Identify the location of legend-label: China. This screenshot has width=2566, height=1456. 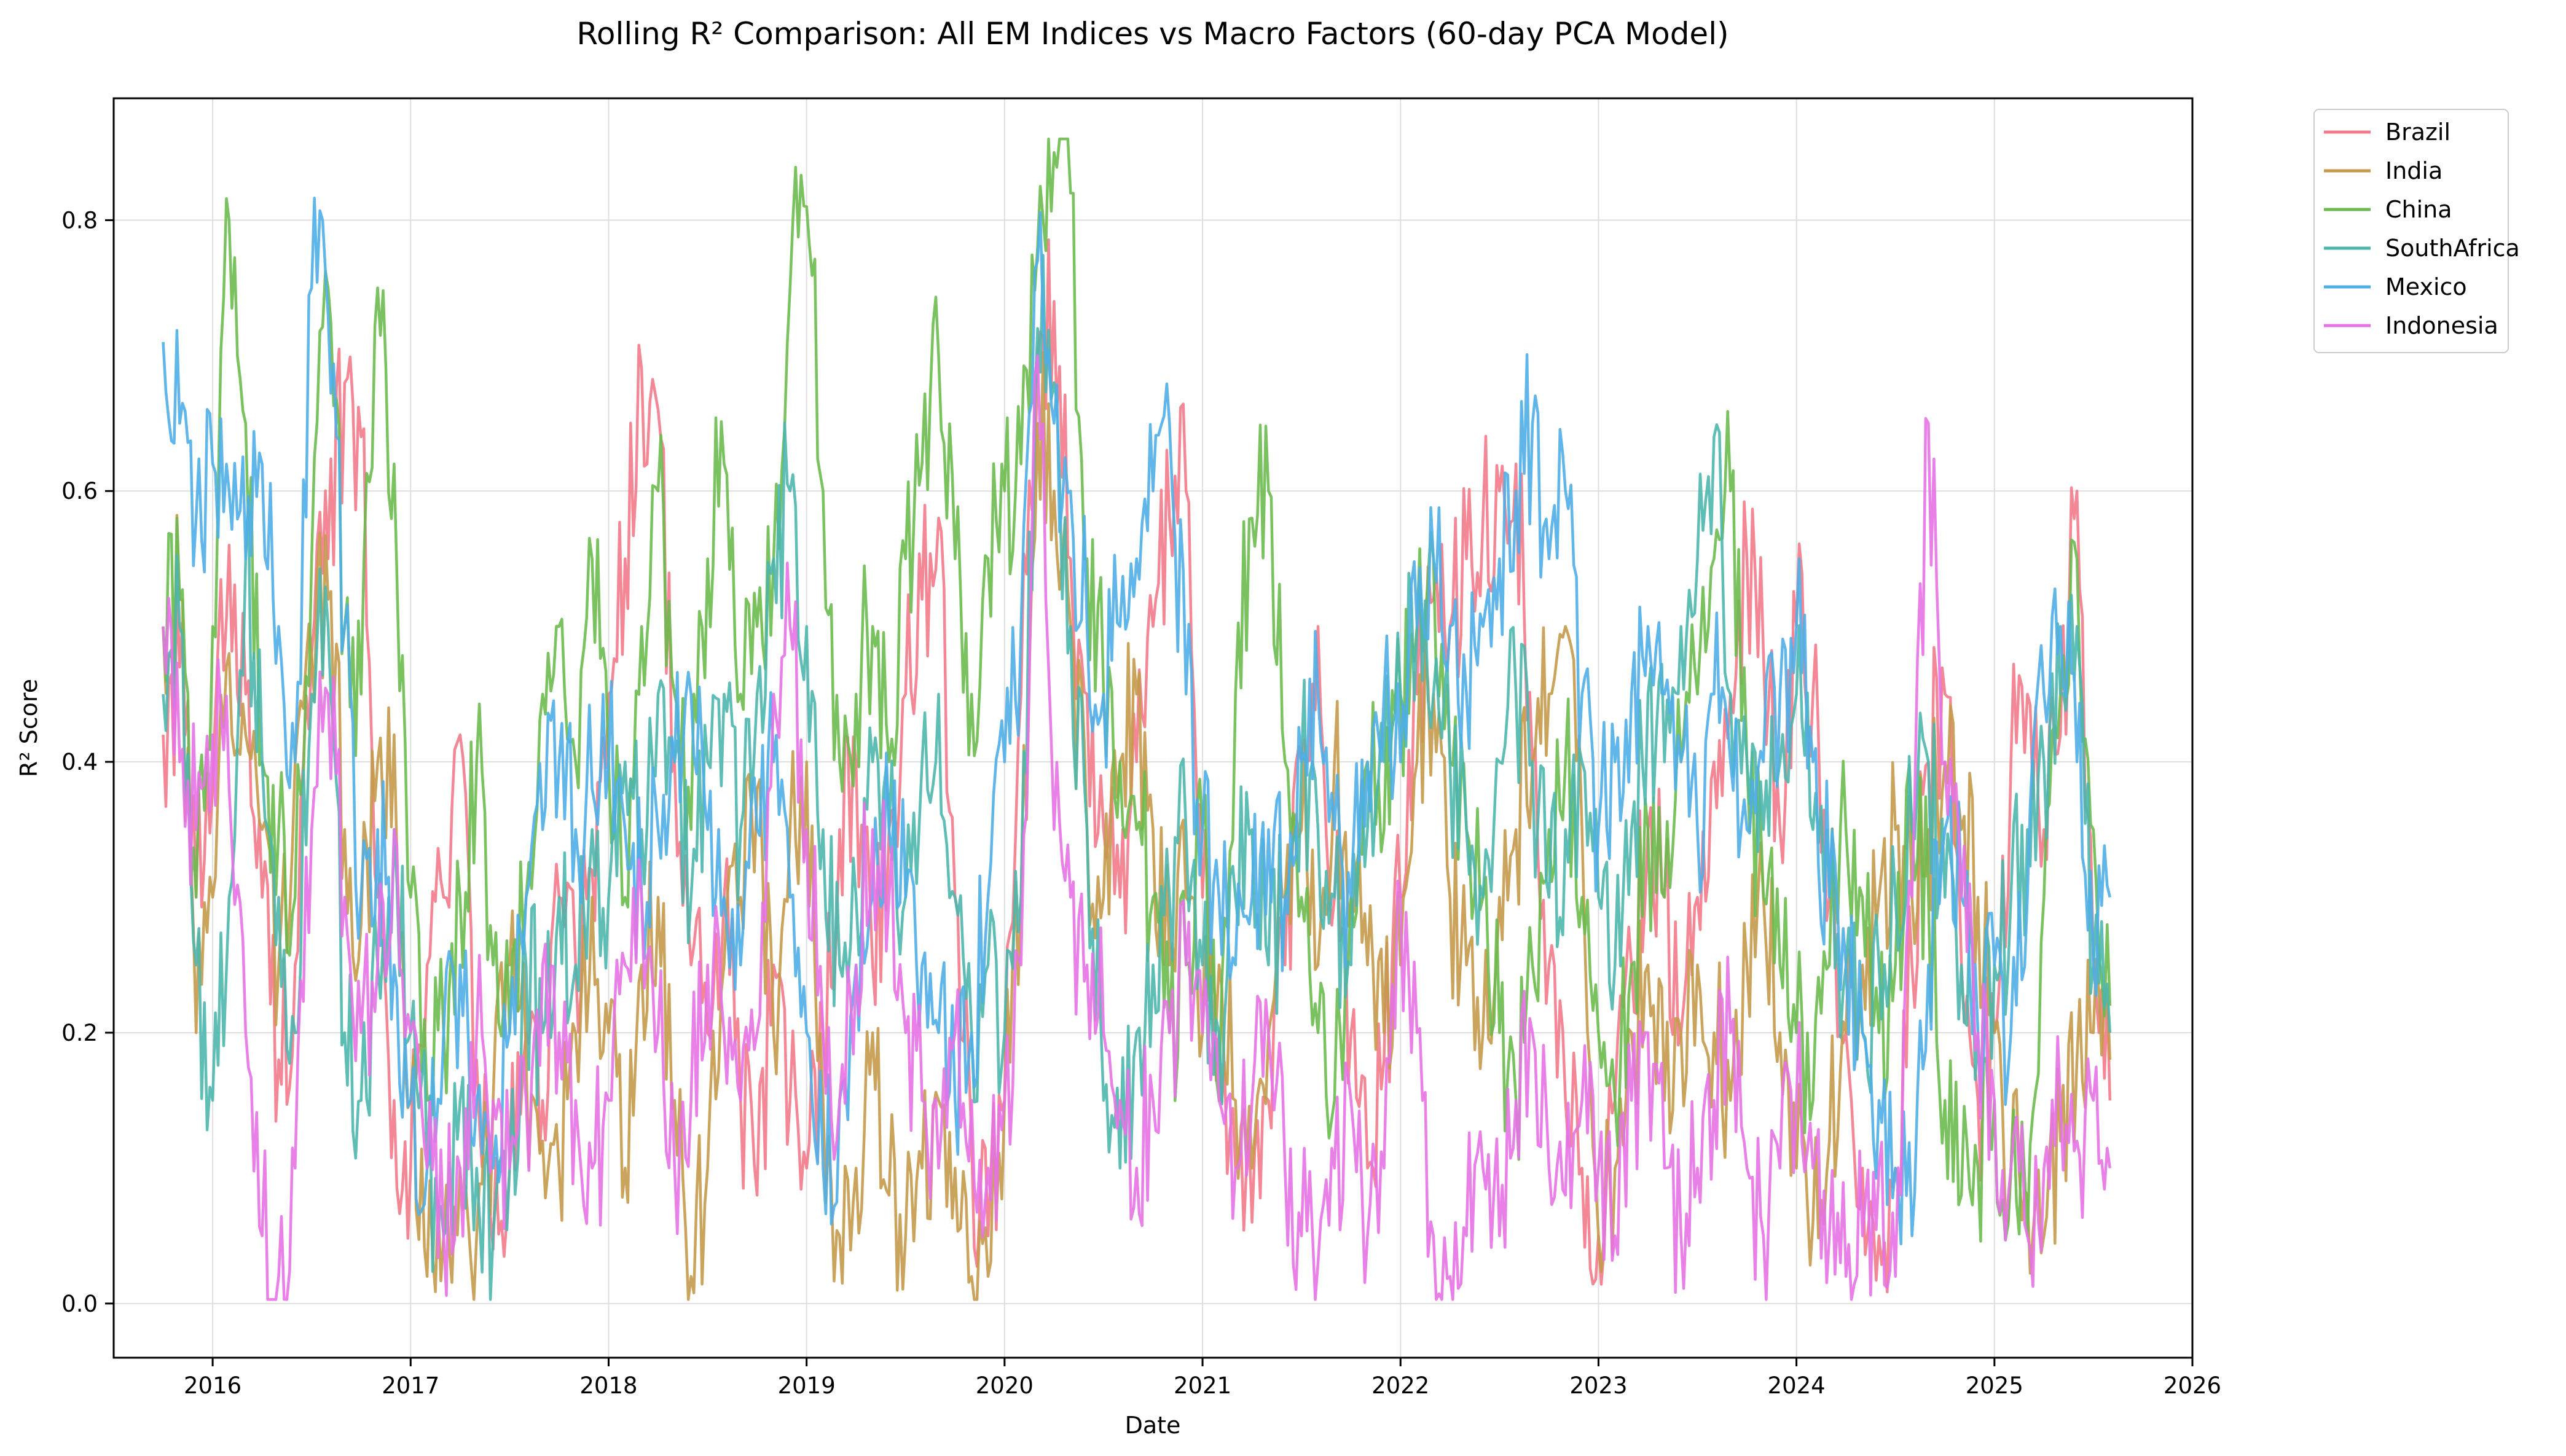
(2419, 209).